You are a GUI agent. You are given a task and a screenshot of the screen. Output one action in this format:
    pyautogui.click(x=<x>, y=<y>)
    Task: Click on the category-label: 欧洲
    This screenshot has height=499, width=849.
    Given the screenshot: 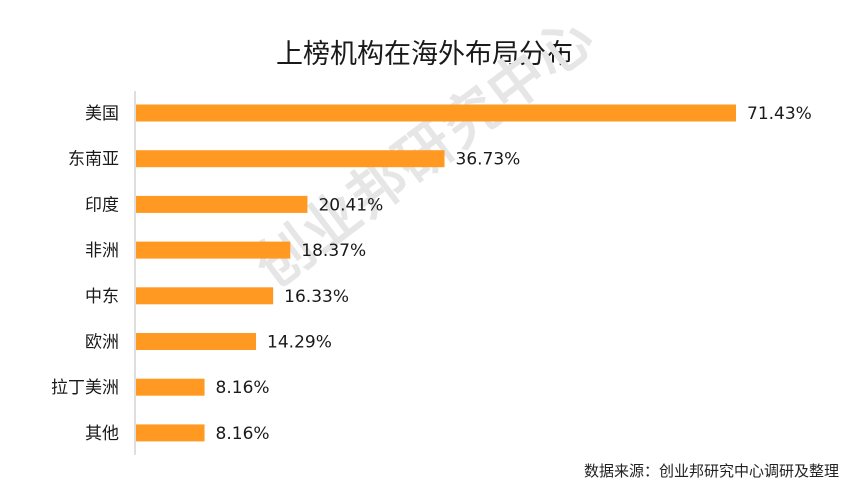 What is the action you would take?
    pyautogui.click(x=102, y=343)
    